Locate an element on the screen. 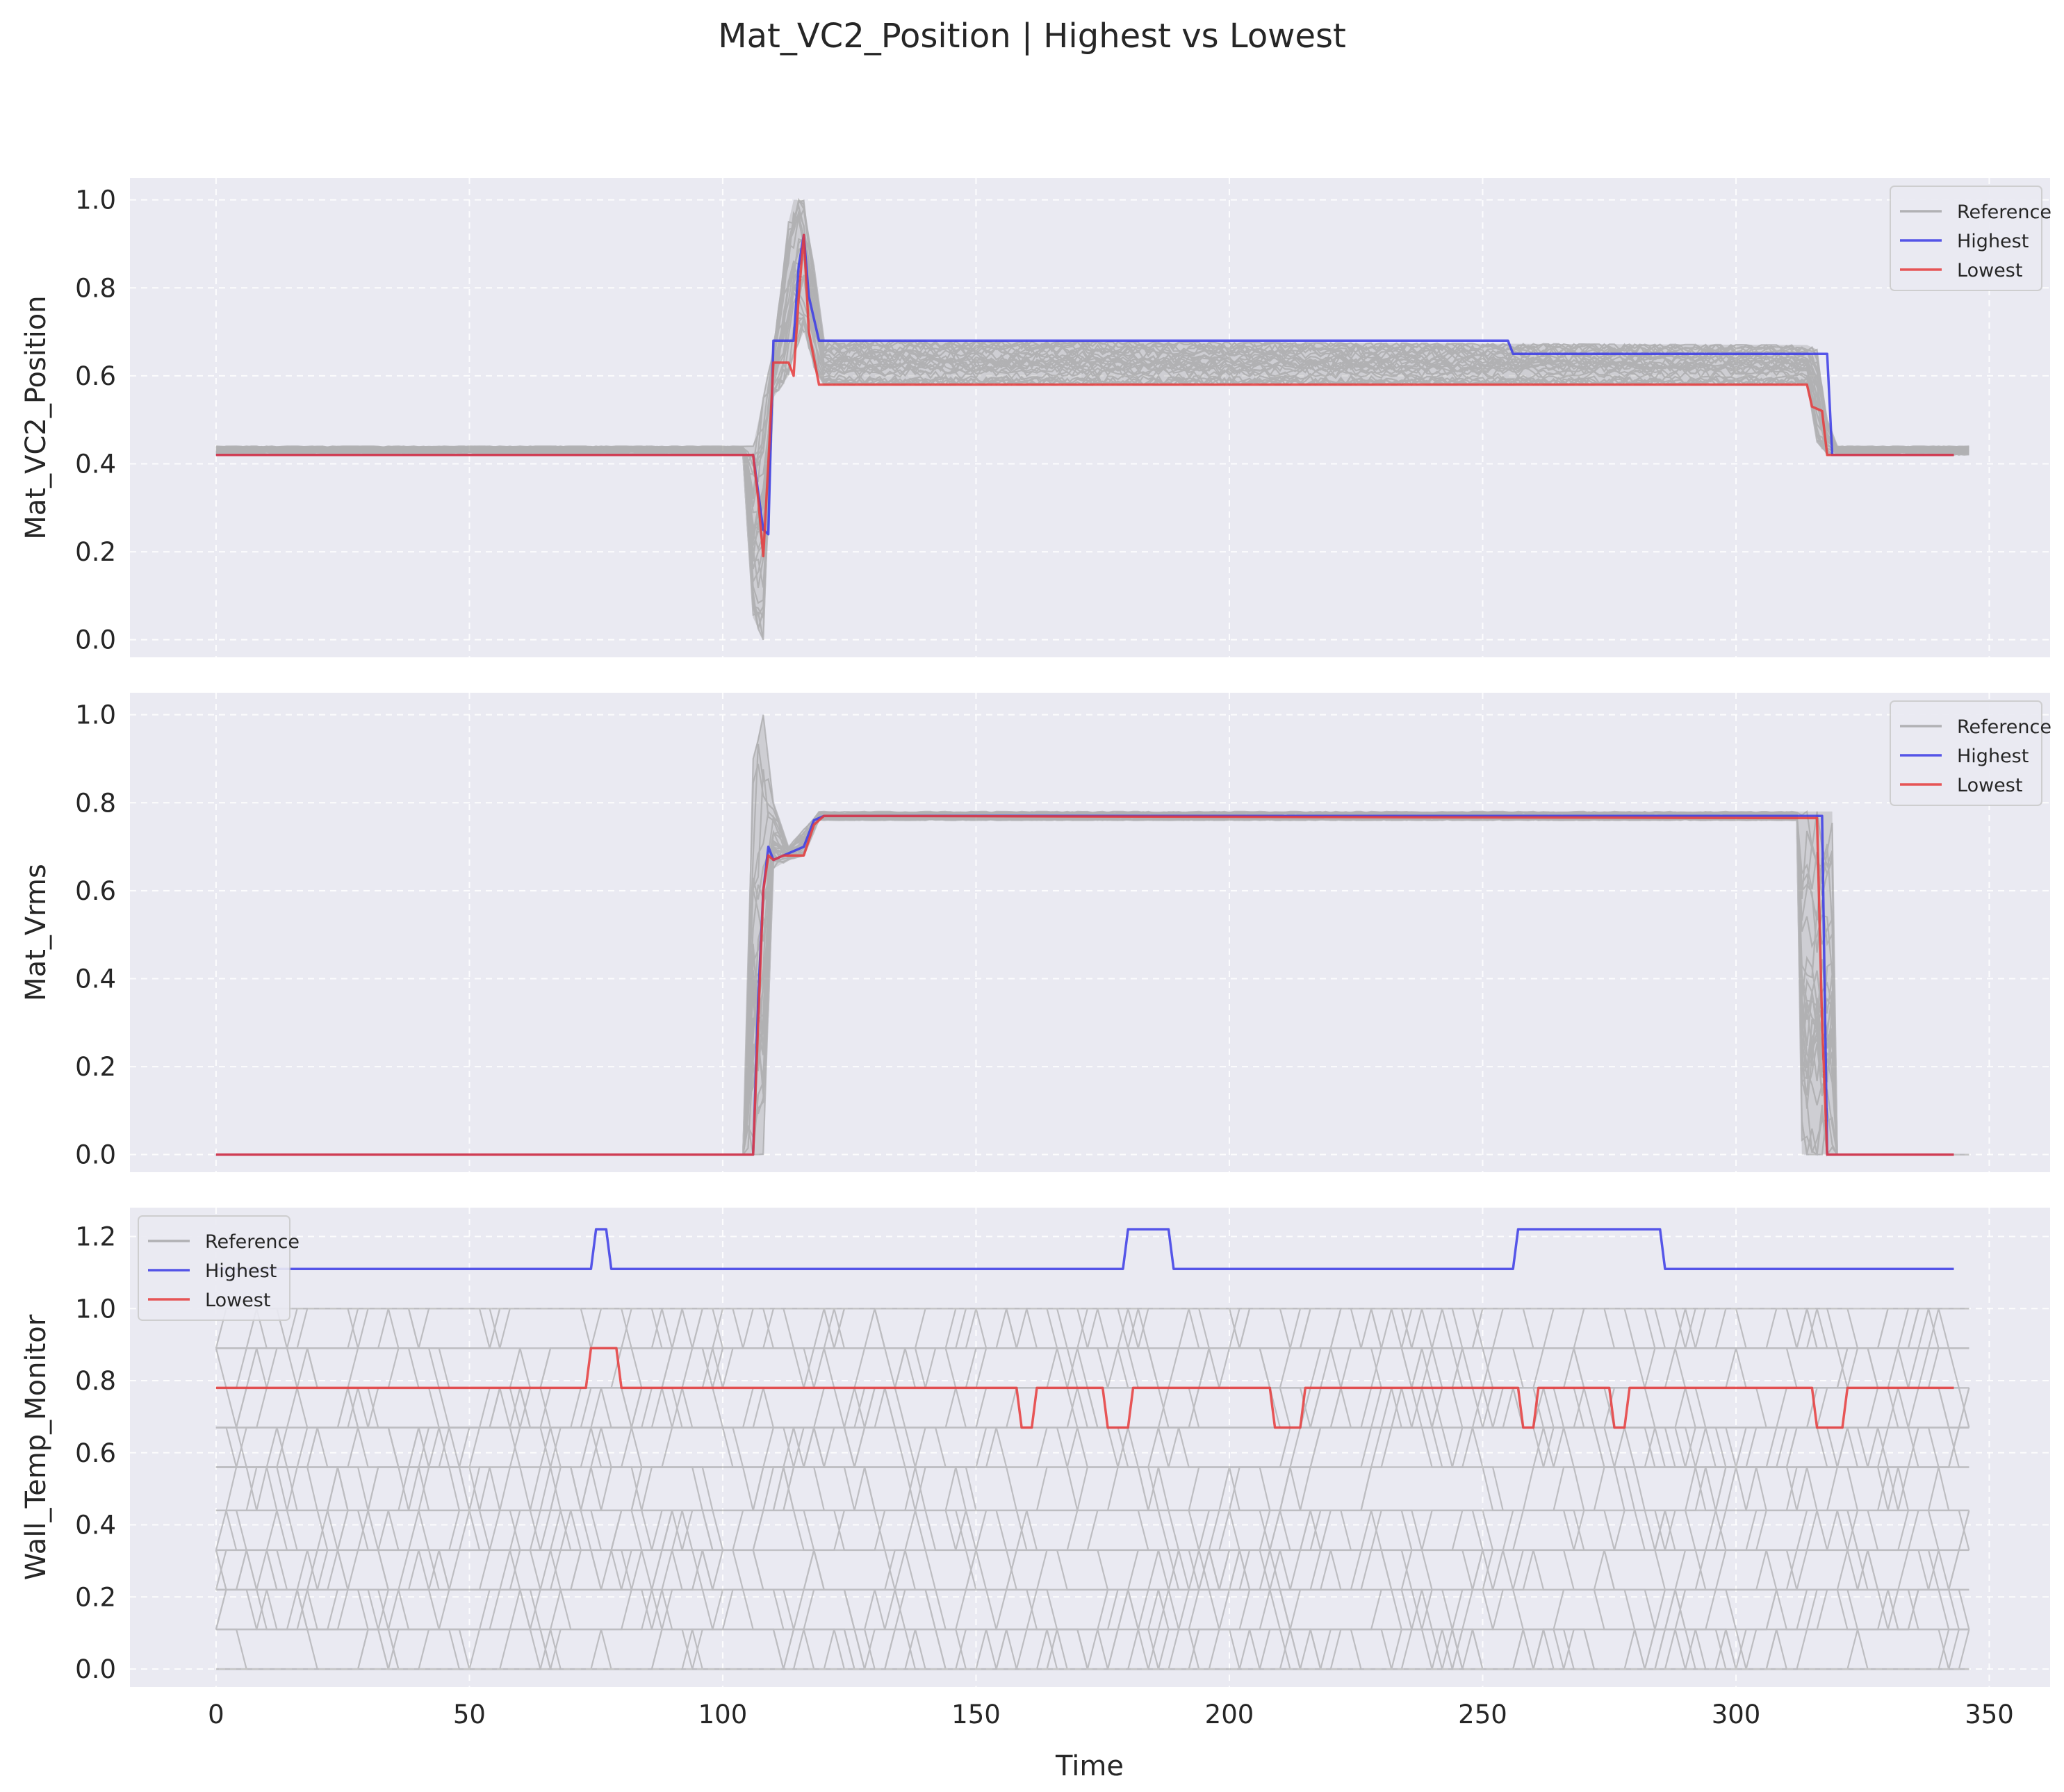  y-tick-label: 1.2 is located at coordinates (95, 1237).